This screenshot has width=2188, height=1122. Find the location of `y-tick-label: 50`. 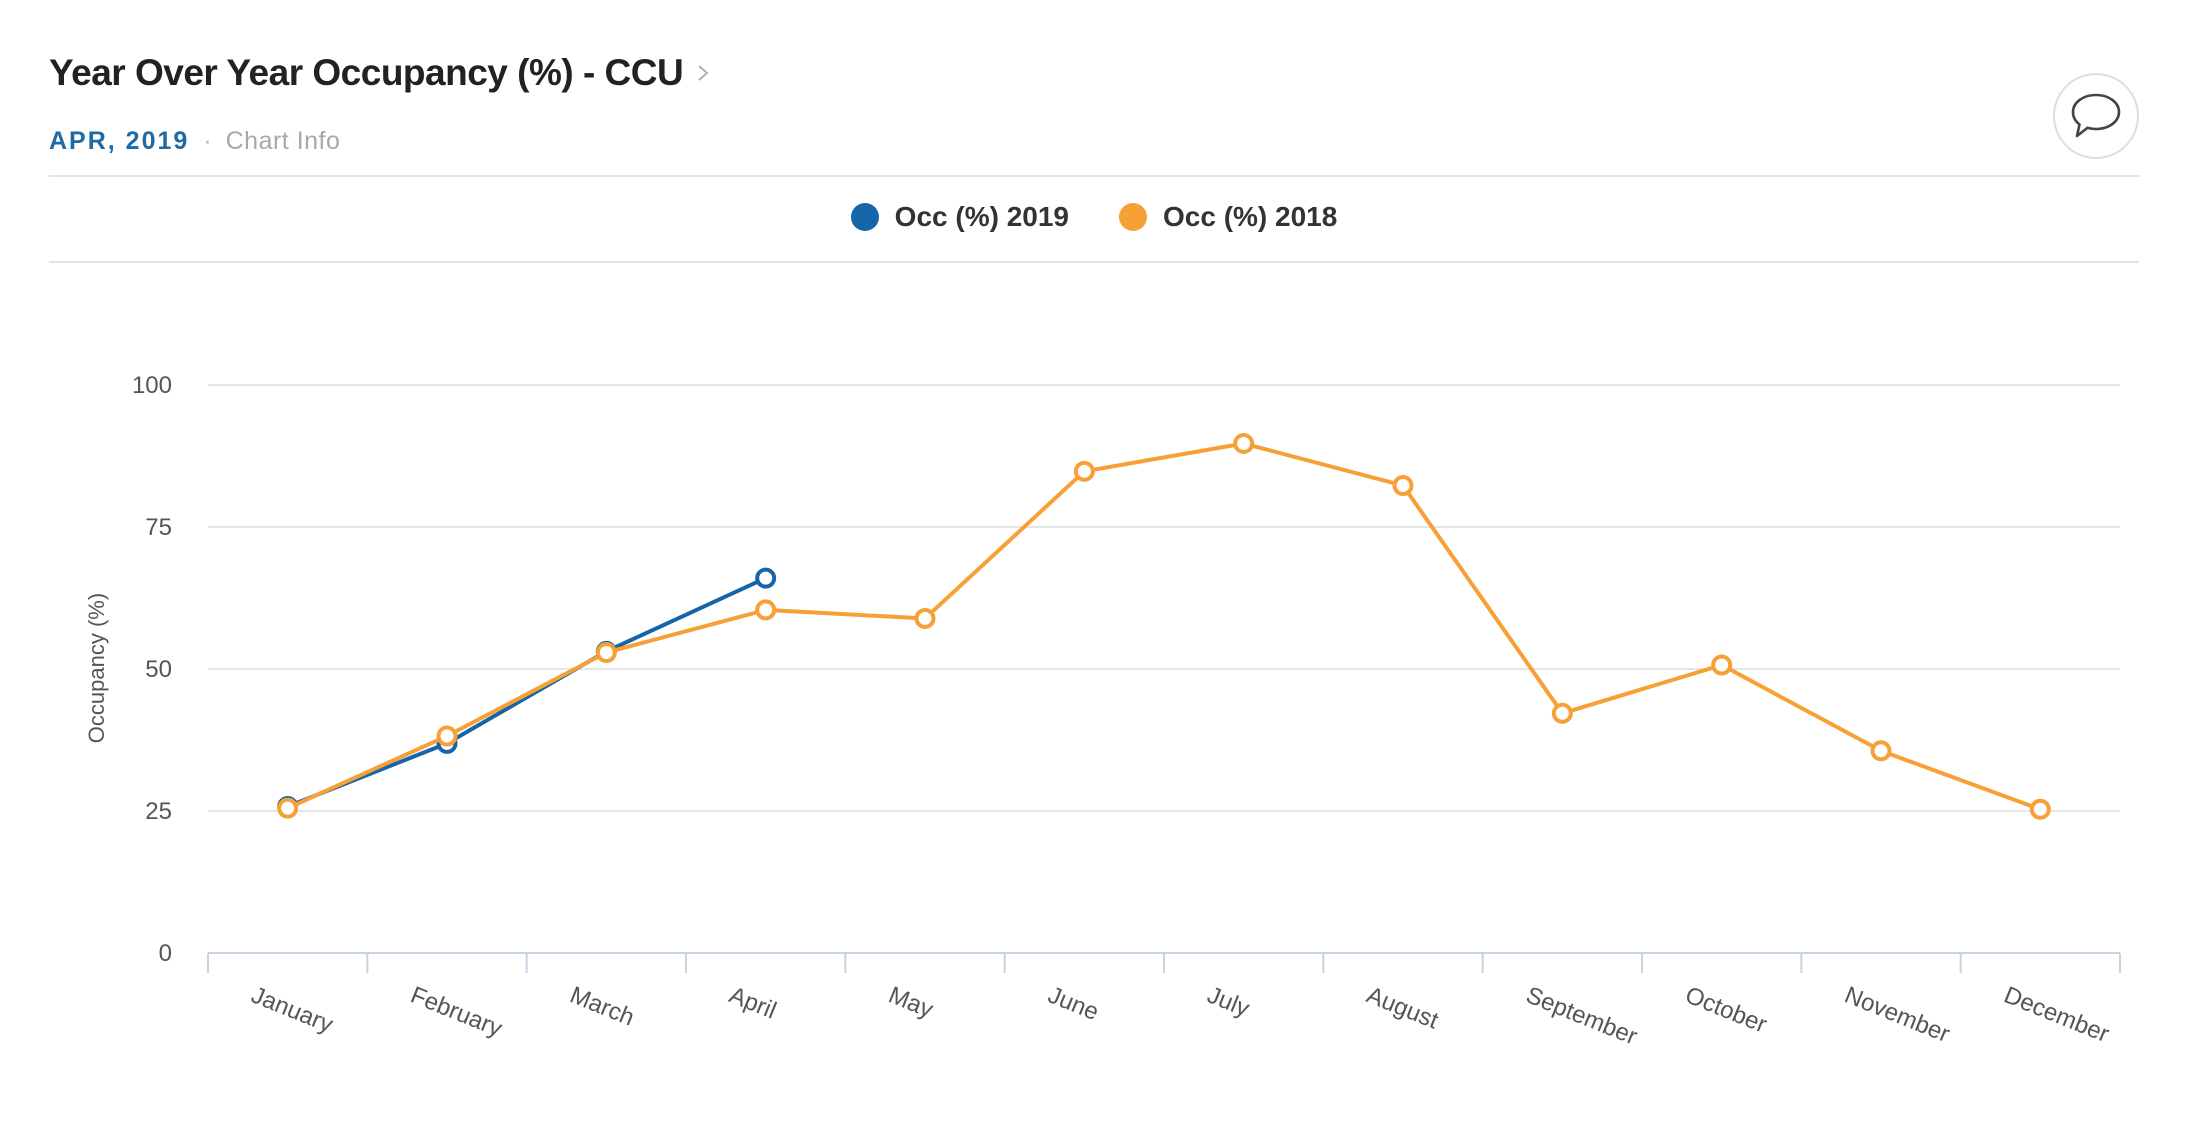

y-tick-label: 50 is located at coordinates (158, 669).